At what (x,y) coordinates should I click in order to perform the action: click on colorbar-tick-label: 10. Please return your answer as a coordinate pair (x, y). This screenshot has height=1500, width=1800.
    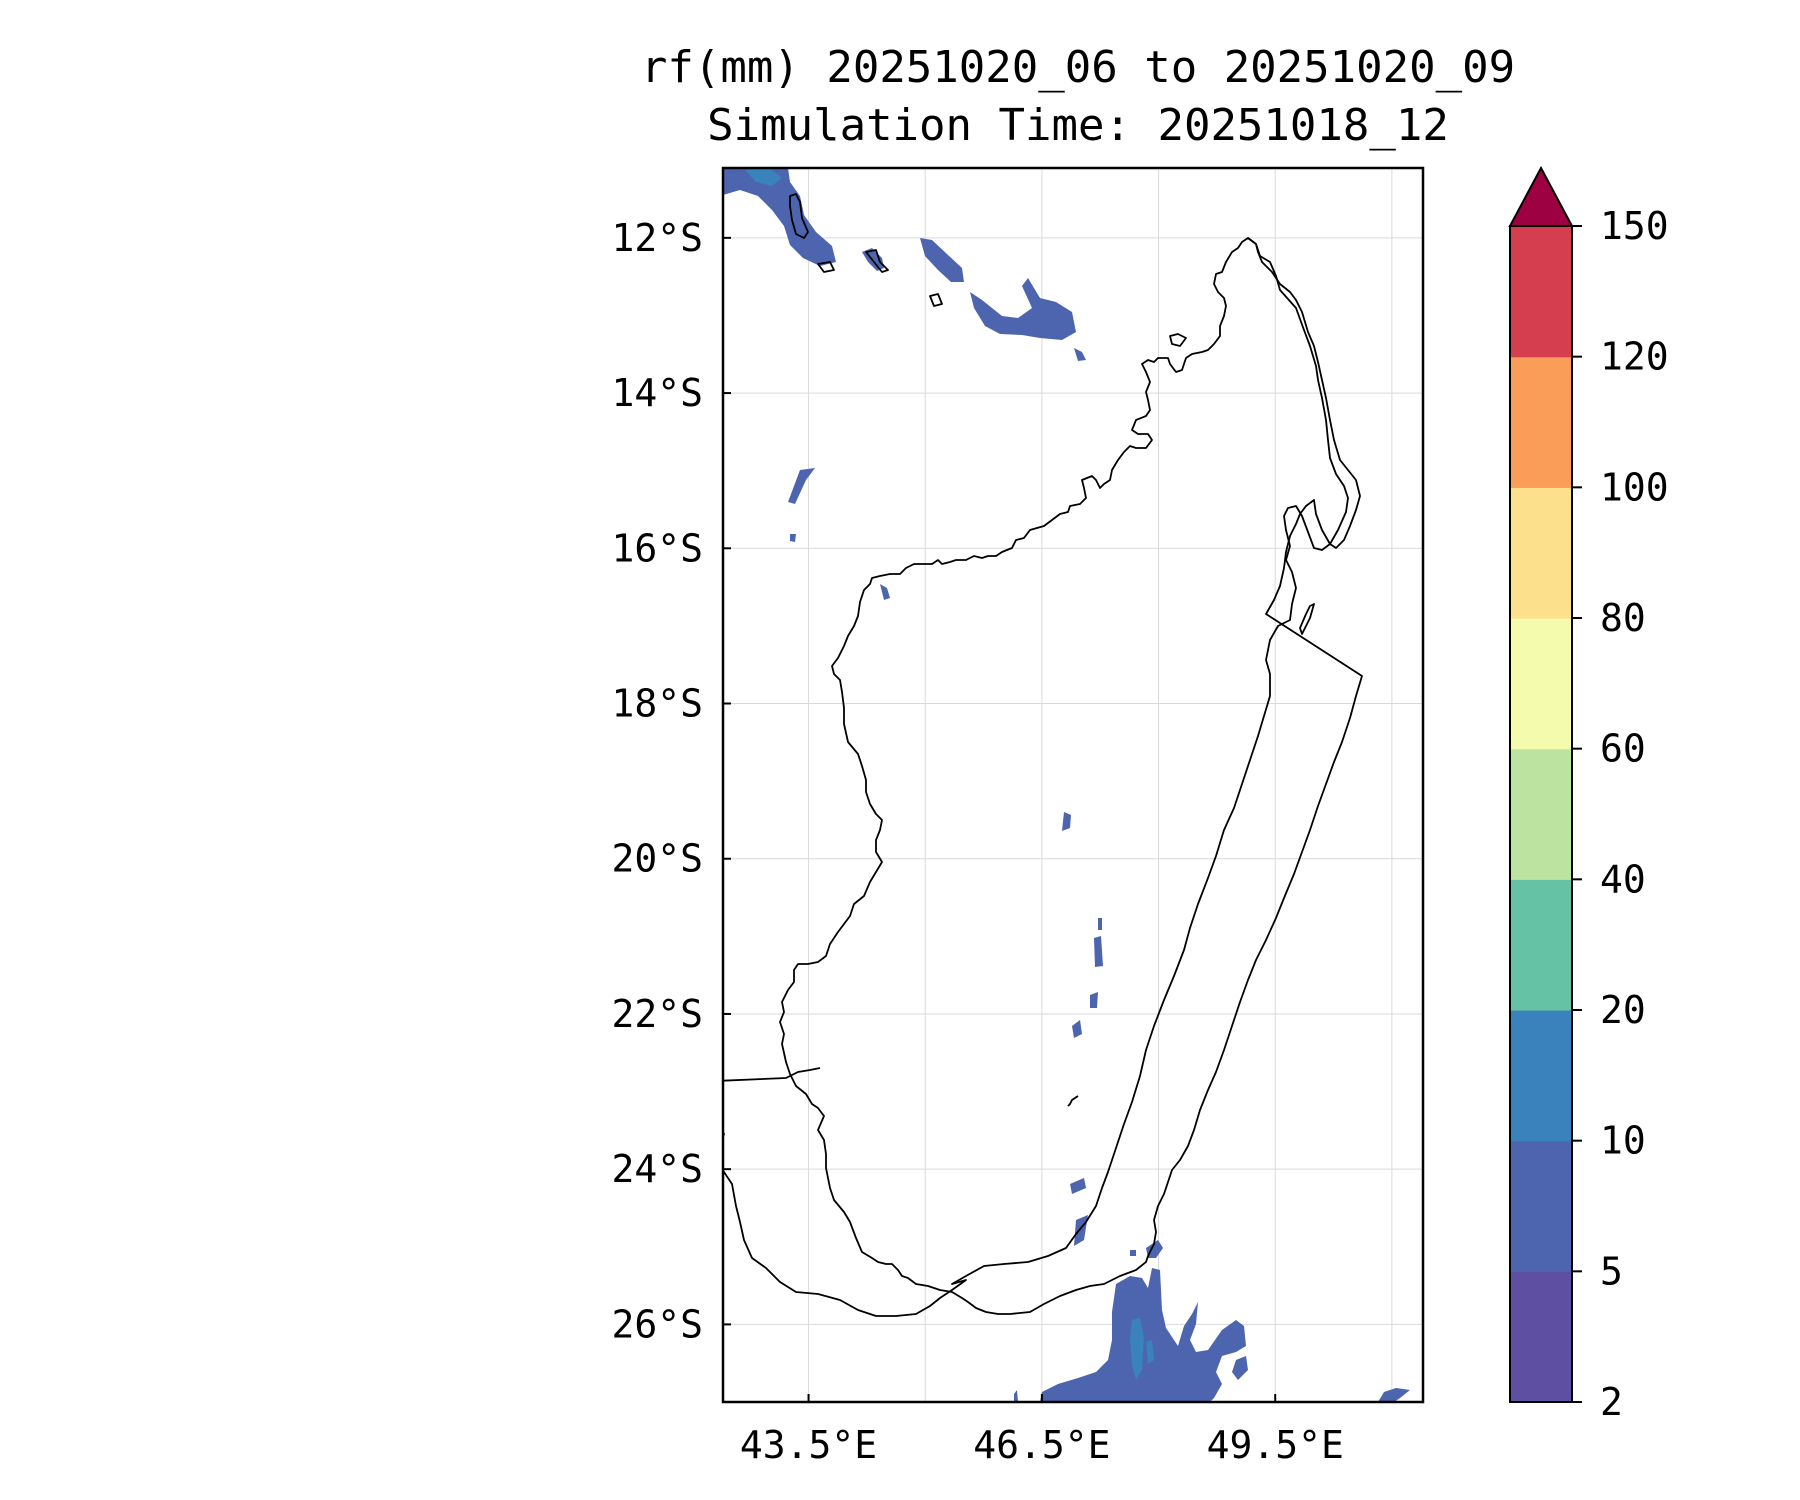
    Looking at the image, I should click on (1623, 1141).